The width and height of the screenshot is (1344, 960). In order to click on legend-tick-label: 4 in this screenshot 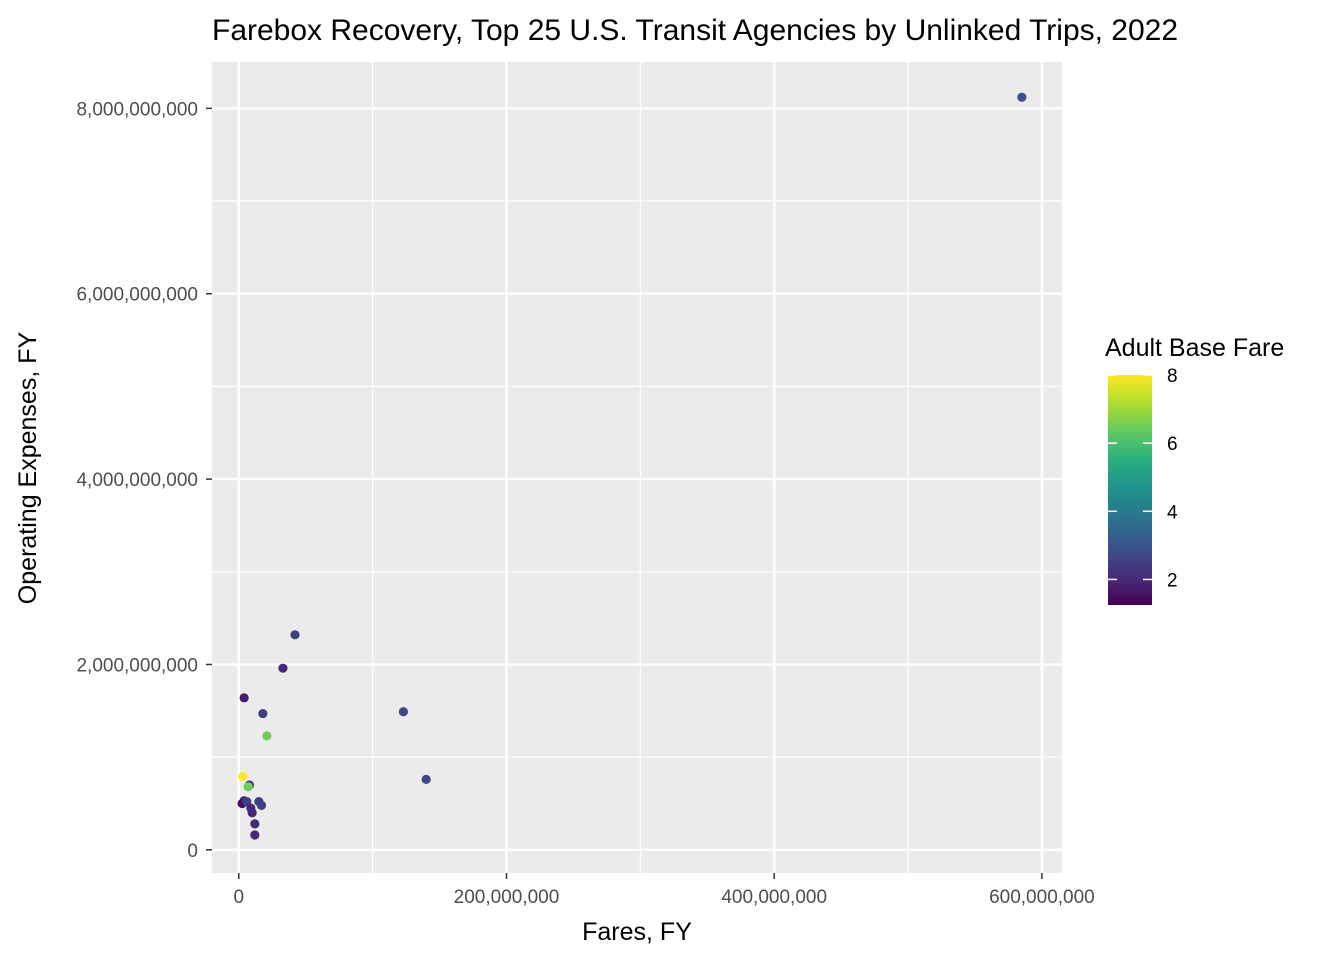, I will do `click(1172, 512)`.